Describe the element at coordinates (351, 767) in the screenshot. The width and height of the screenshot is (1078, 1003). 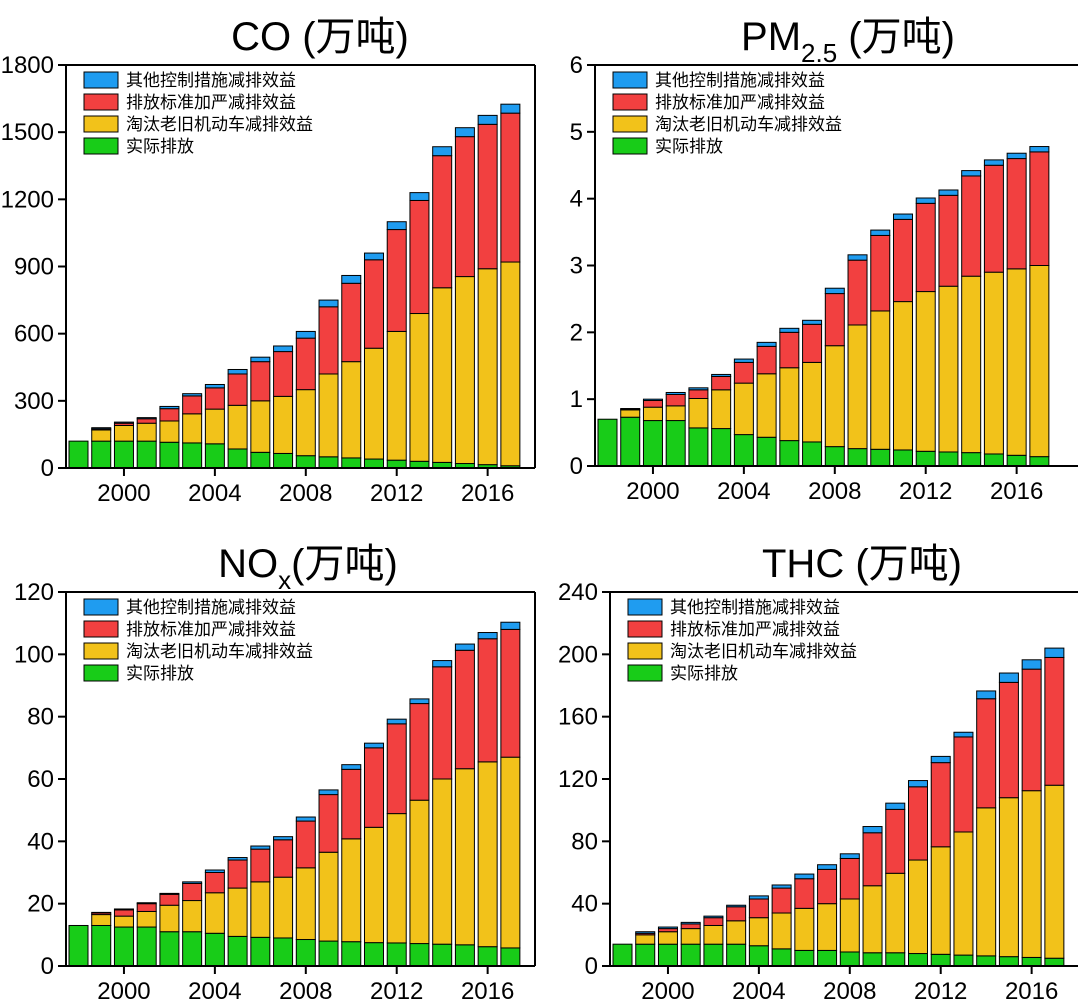
I see `bar-other_measures-2010` at that location.